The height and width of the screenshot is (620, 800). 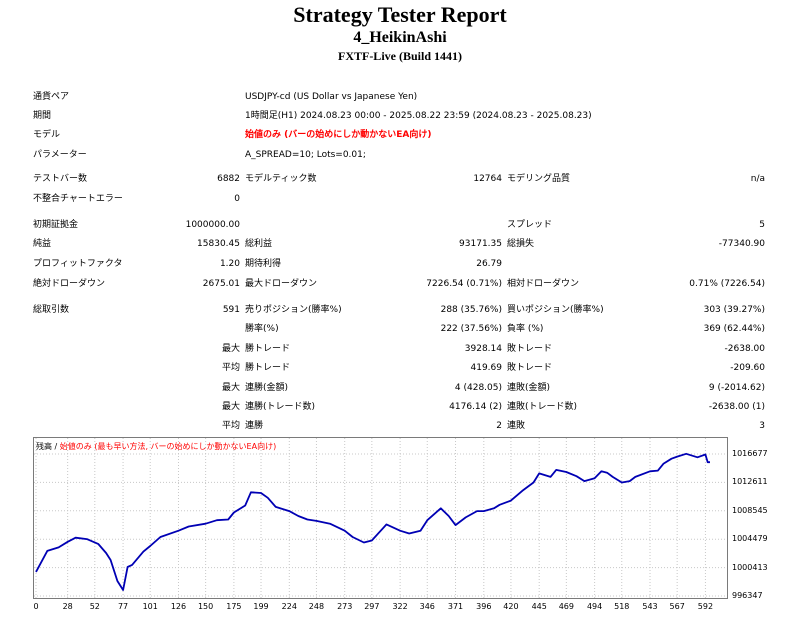 What do you see at coordinates (727, 284) in the screenshot?
I see `relative-drawdown-value: 0.71% (7226.54)` at bounding box center [727, 284].